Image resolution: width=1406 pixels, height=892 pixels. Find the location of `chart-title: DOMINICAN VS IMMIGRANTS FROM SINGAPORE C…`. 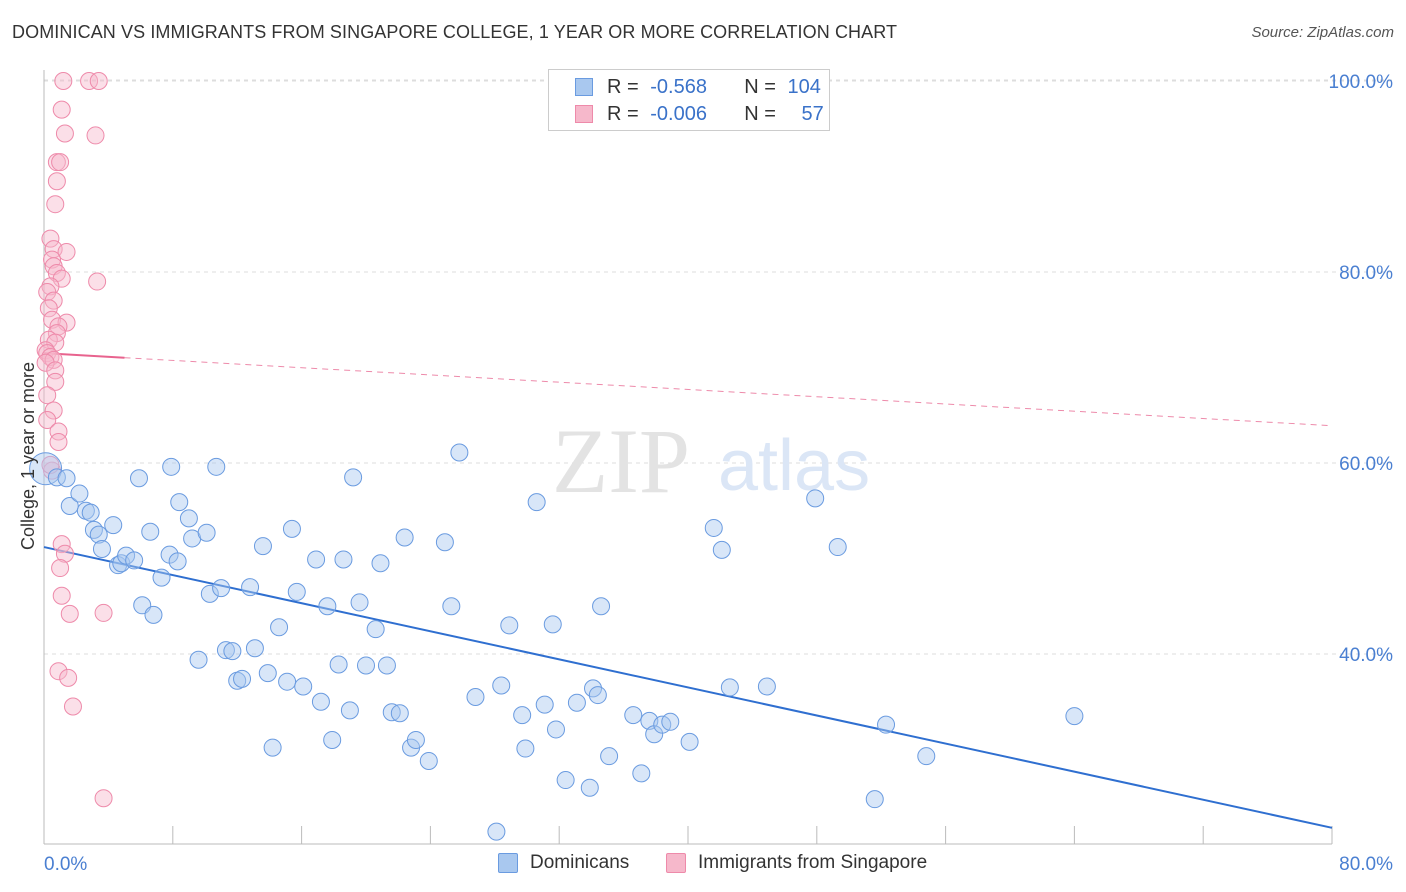

chart-title: DOMINICAN VS IMMIGRANTS FROM SINGAPORE C… is located at coordinates (455, 32).